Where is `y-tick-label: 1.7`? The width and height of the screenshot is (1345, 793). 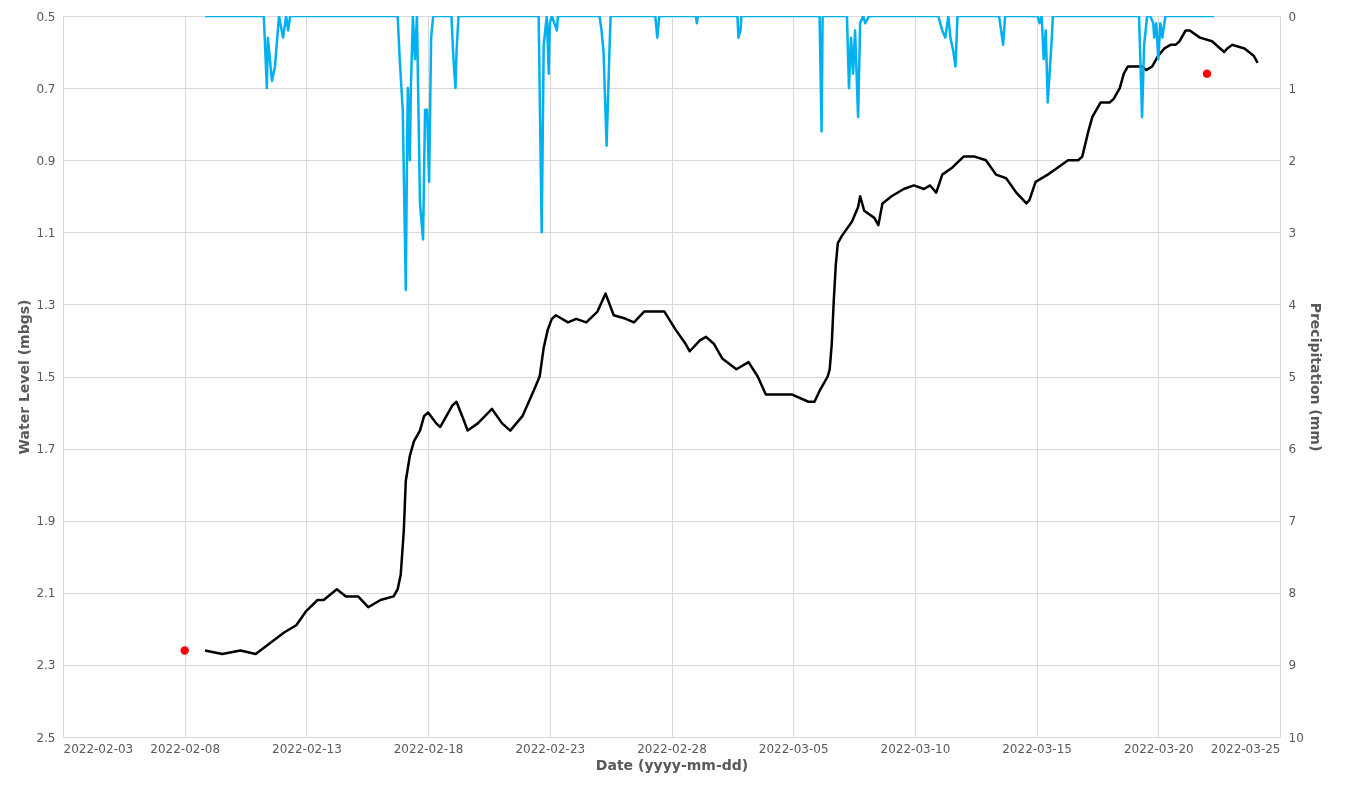 y-tick-label: 1.7 is located at coordinates (46, 449).